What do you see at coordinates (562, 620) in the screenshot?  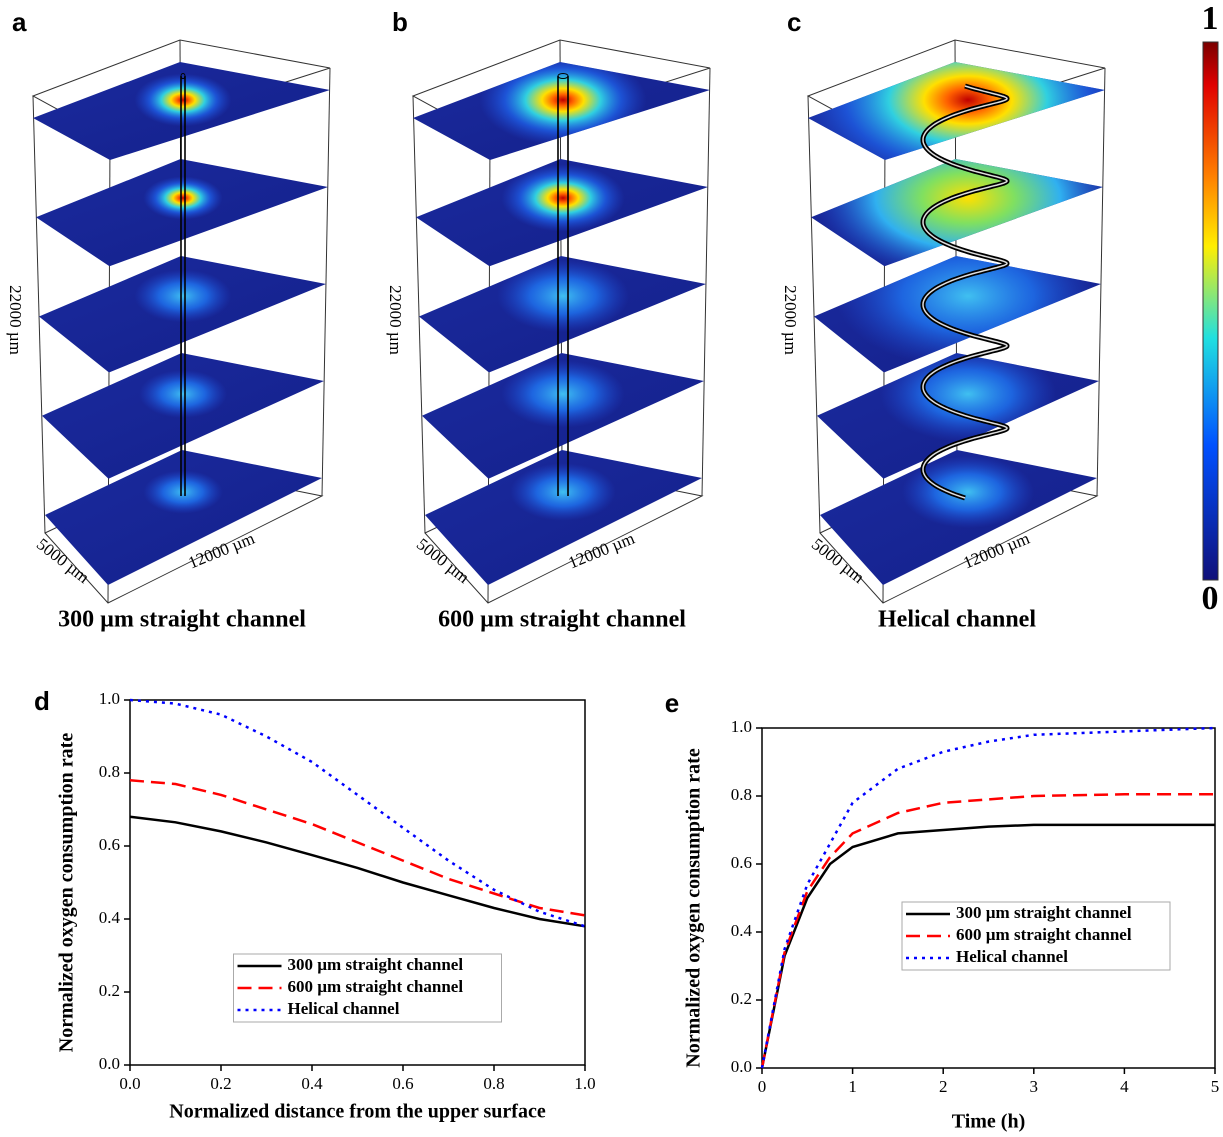 I see `panel-caption: 600 µm straight channel` at bounding box center [562, 620].